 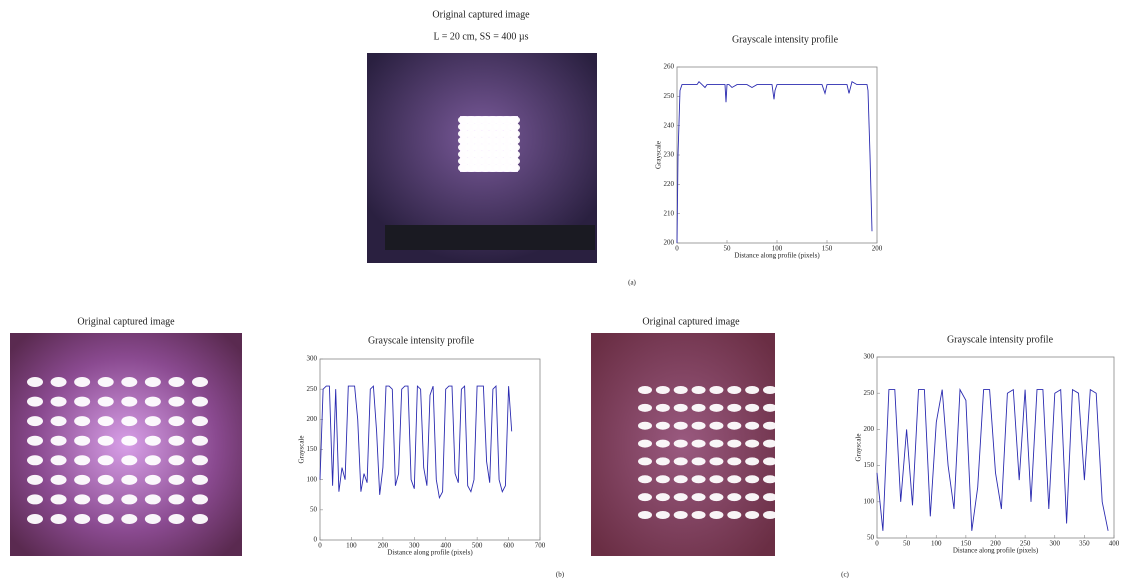 What do you see at coordinates (728, 249) in the screenshot?
I see `x-tick-label: 50` at bounding box center [728, 249].